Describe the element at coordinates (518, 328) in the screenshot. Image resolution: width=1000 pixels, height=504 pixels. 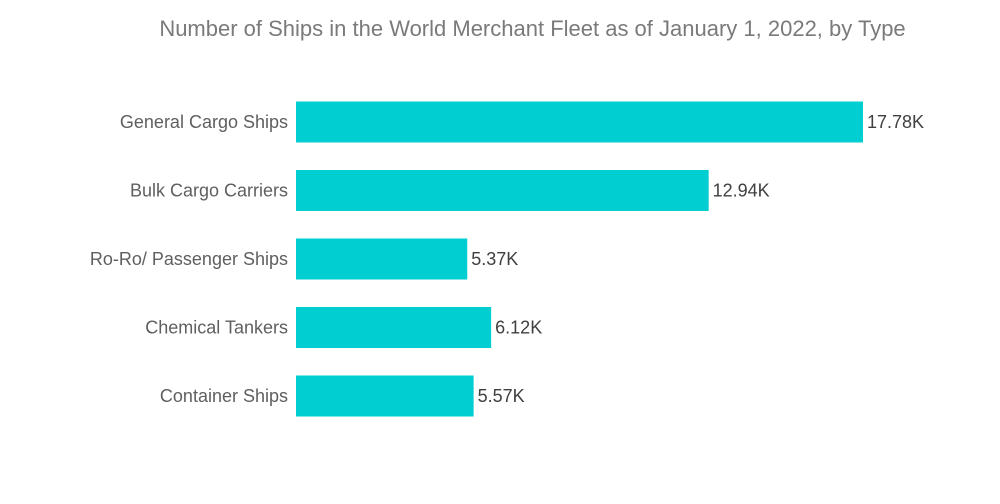
I see `data-label: 6.12K` at that location.